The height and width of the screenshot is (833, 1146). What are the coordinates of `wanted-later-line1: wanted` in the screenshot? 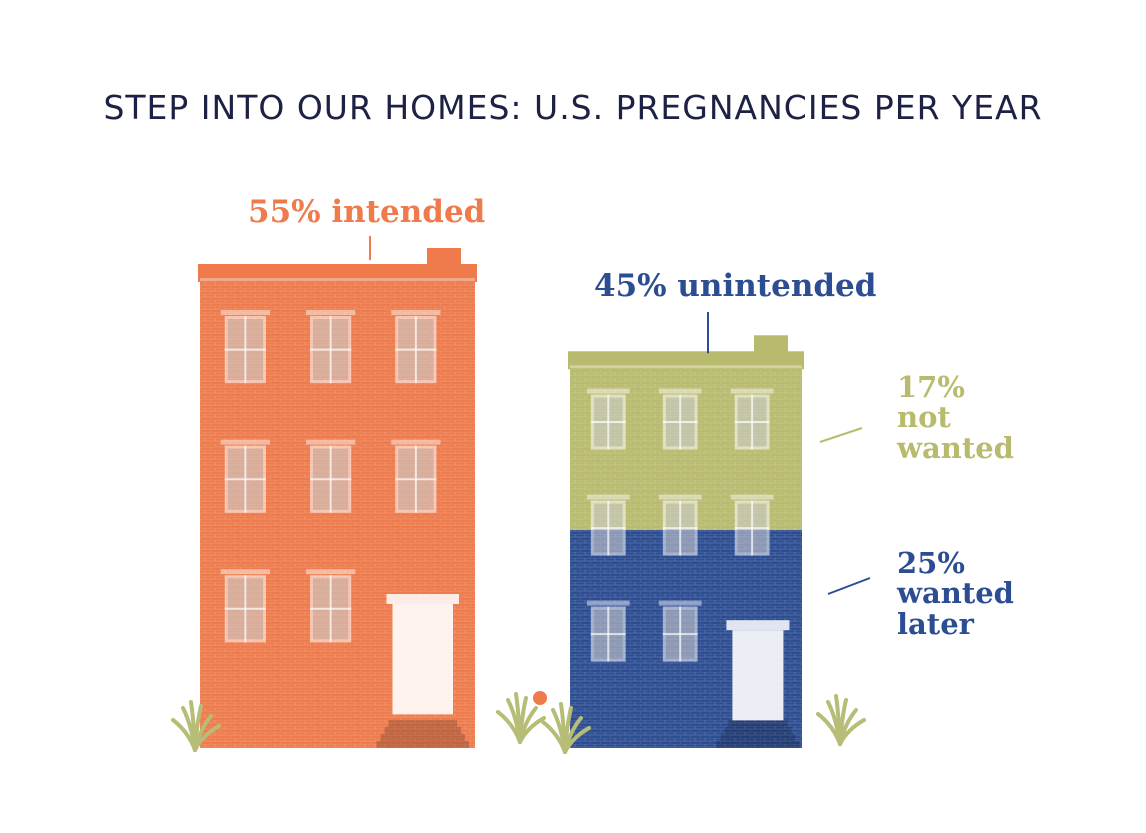 It's located at (955, 593).